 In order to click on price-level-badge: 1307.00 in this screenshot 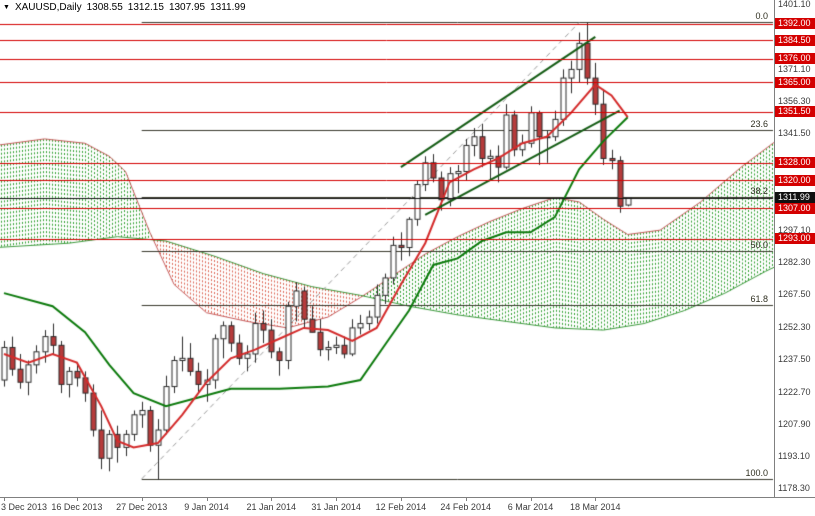, I will do `click(795, 208)`.